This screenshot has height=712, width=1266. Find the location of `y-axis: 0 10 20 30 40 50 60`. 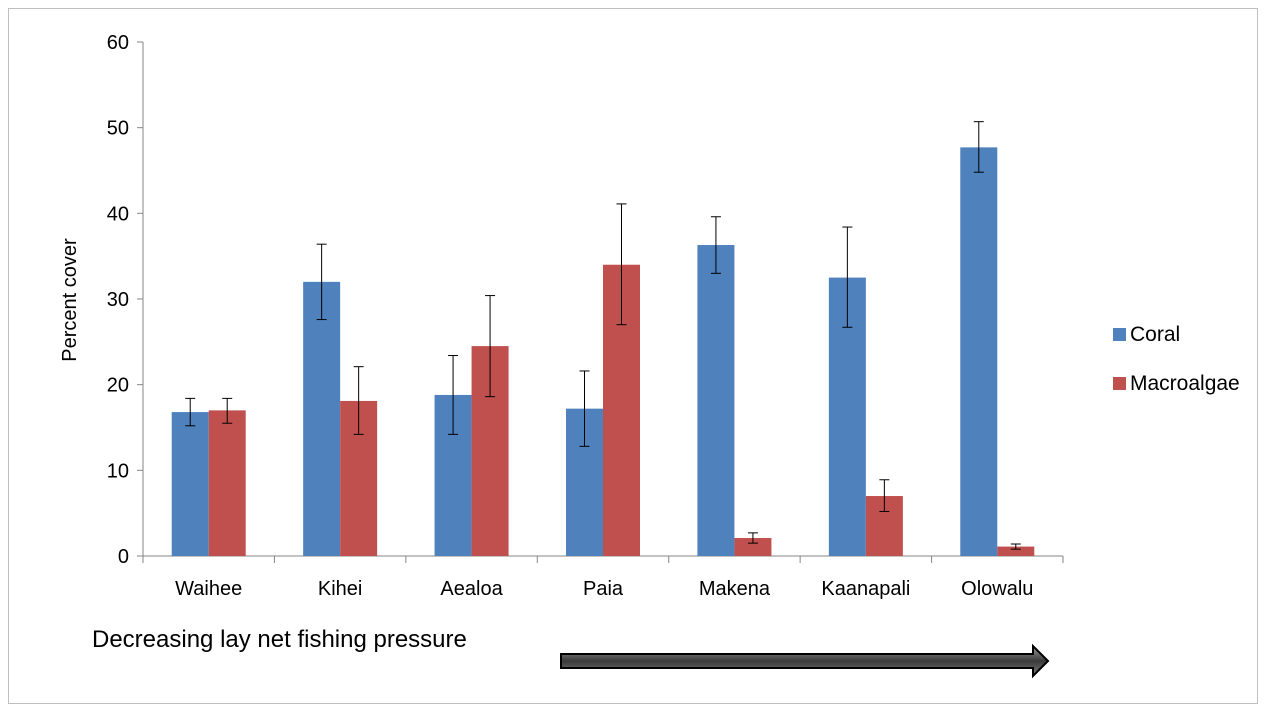

y-axis: 0 10 20 30 40 50 60 is located at coordinates (125, 300).